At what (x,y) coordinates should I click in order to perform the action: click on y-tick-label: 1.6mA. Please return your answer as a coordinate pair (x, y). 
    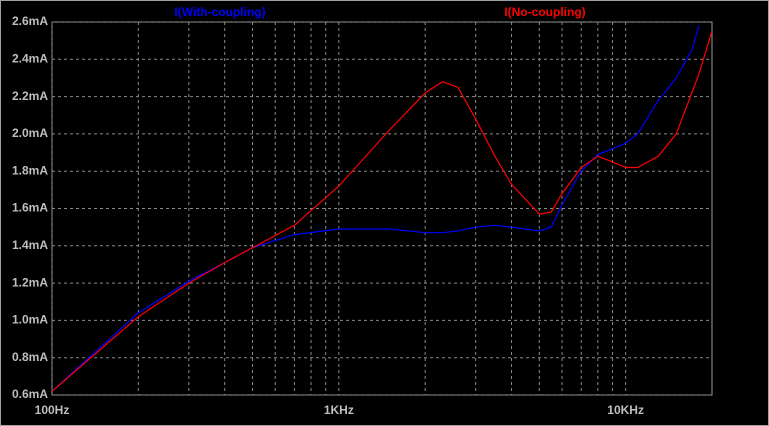
    Looking at the image, I should click on (30, 208).